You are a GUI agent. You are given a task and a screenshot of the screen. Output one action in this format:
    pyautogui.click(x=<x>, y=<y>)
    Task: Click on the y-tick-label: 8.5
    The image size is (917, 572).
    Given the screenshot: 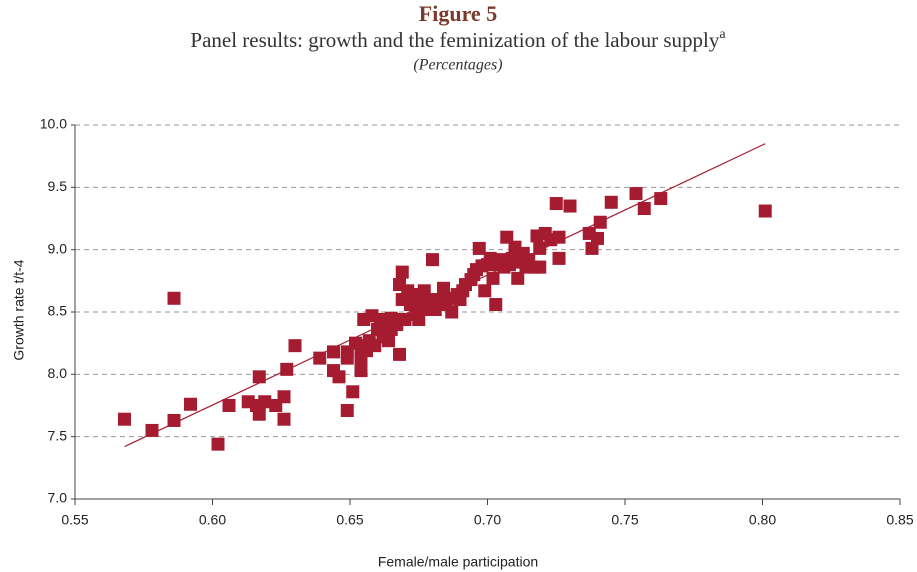 What is the action you would take?
    pyautogui.click(x=58, y=311)
    